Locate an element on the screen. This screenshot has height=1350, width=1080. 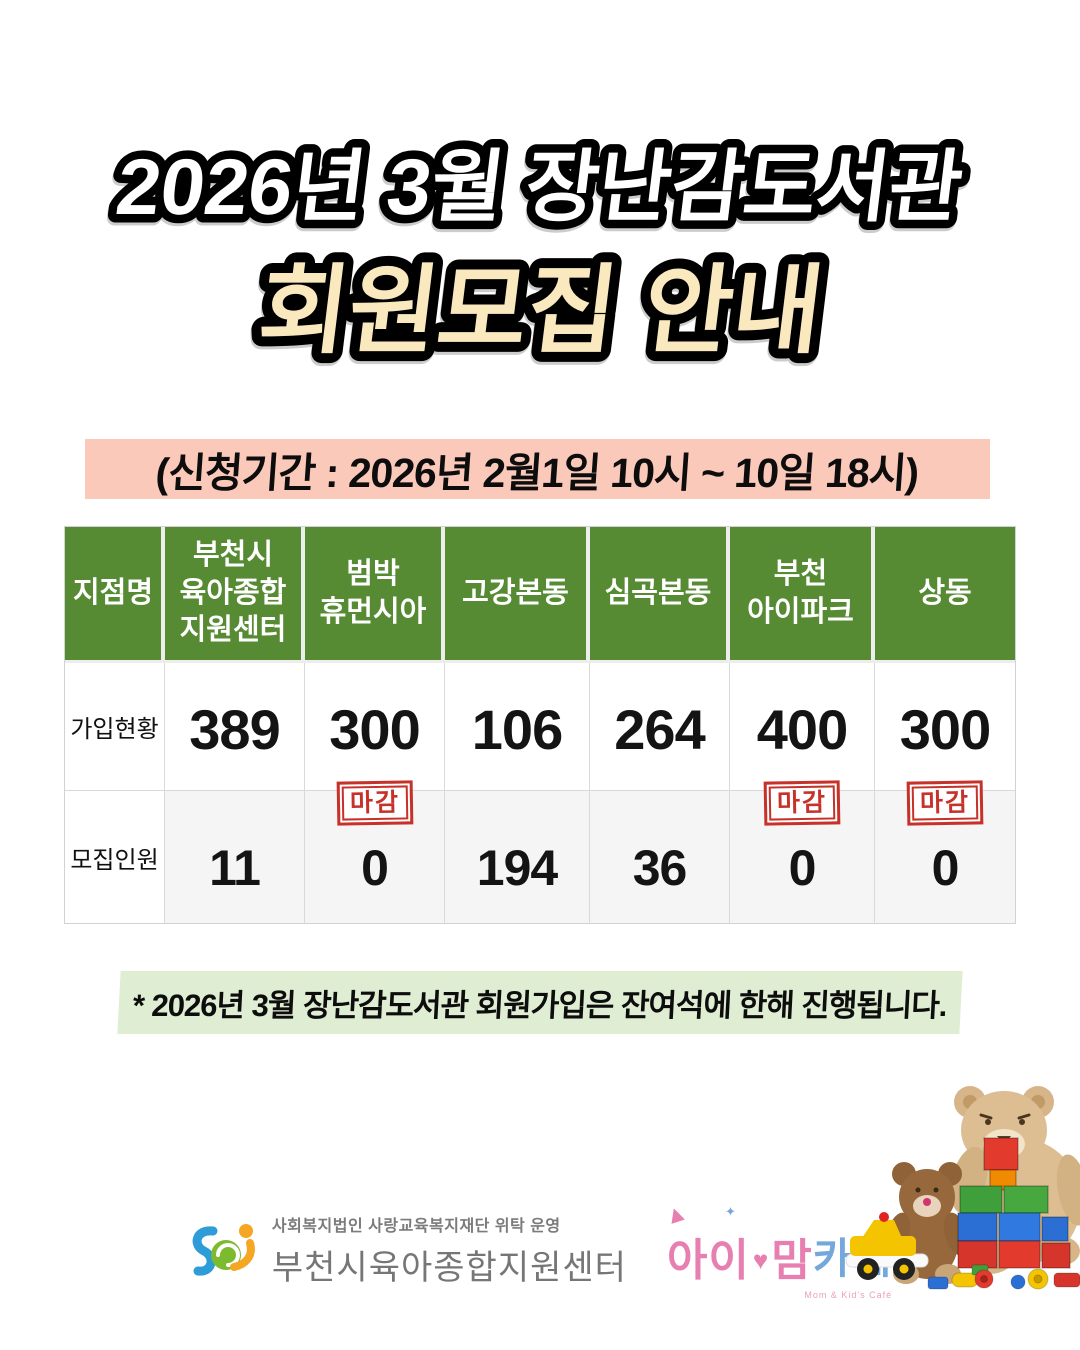
cafe-logo-mom: 맘 is located at coordinates (792, 1260).